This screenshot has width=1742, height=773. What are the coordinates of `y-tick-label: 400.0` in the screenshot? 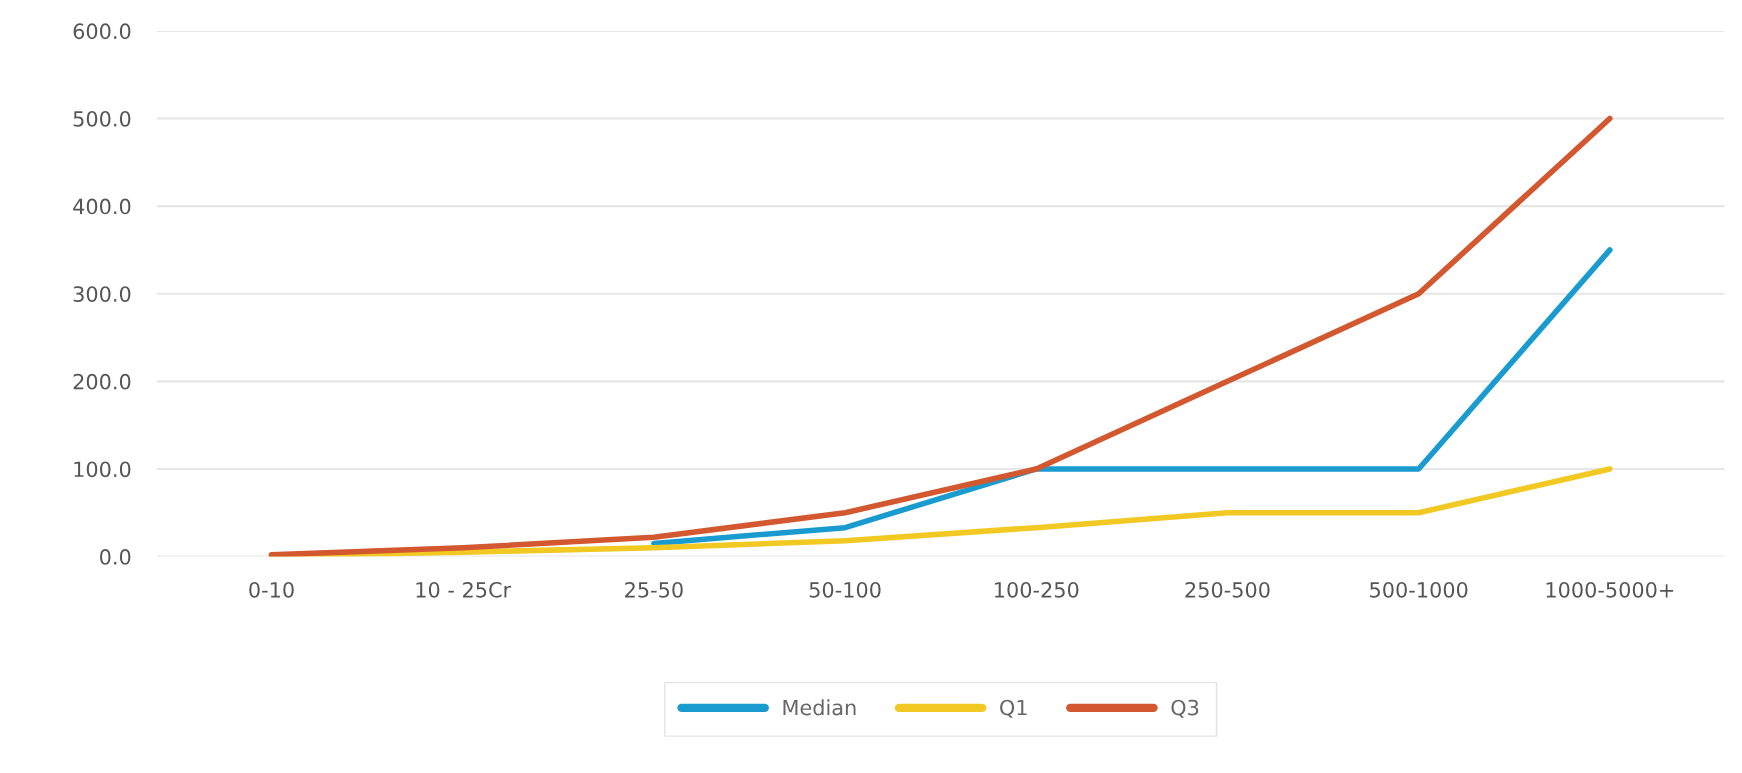 It's located at (102, 206).